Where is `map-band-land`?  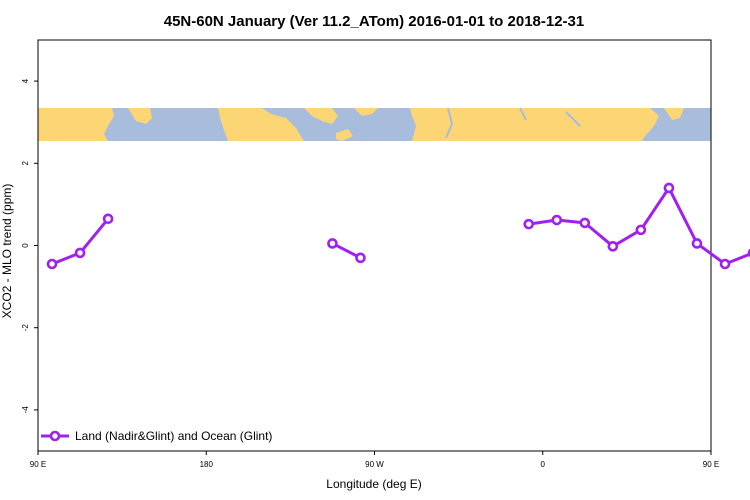 map-band-land is located at coordinates (361, 124).